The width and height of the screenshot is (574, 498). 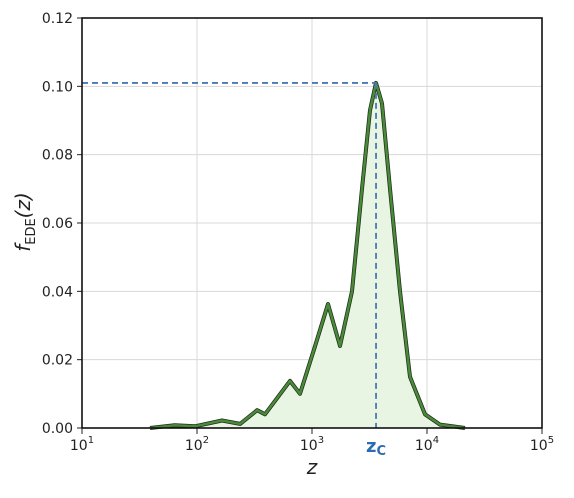 I want to click on x-tick-label: 10⁴, so click(x=427, y=444).